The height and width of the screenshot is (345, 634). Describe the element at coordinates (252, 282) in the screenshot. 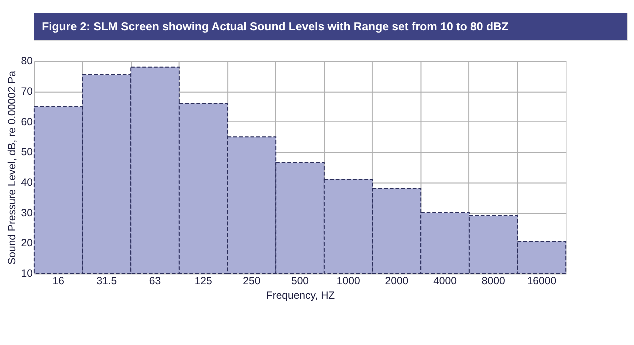

I see `x-tick-label: 250` at that location.